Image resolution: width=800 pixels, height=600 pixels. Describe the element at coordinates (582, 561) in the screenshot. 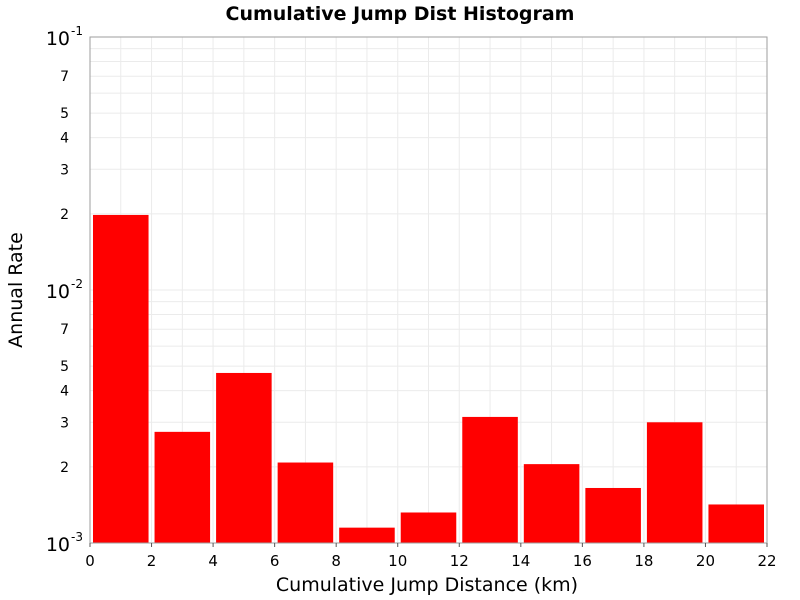

I see `x-tick-label: 16` at that location.